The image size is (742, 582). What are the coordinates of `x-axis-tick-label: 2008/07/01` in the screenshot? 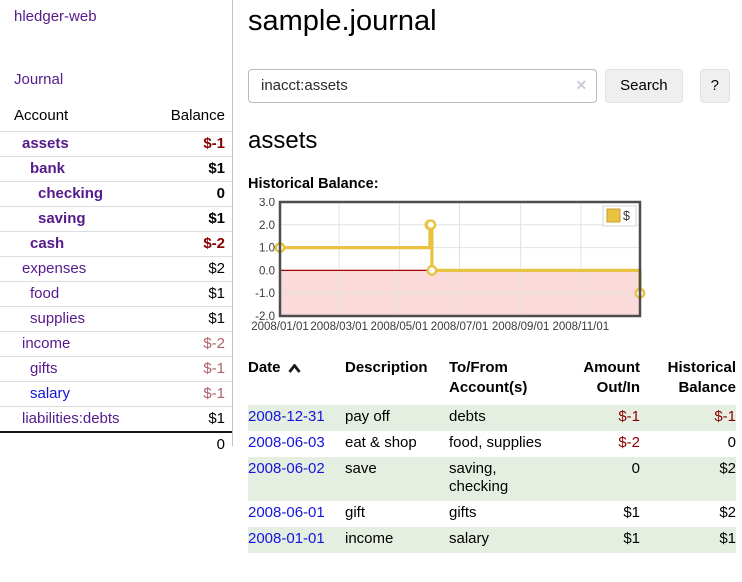 It's located at (460, 327).